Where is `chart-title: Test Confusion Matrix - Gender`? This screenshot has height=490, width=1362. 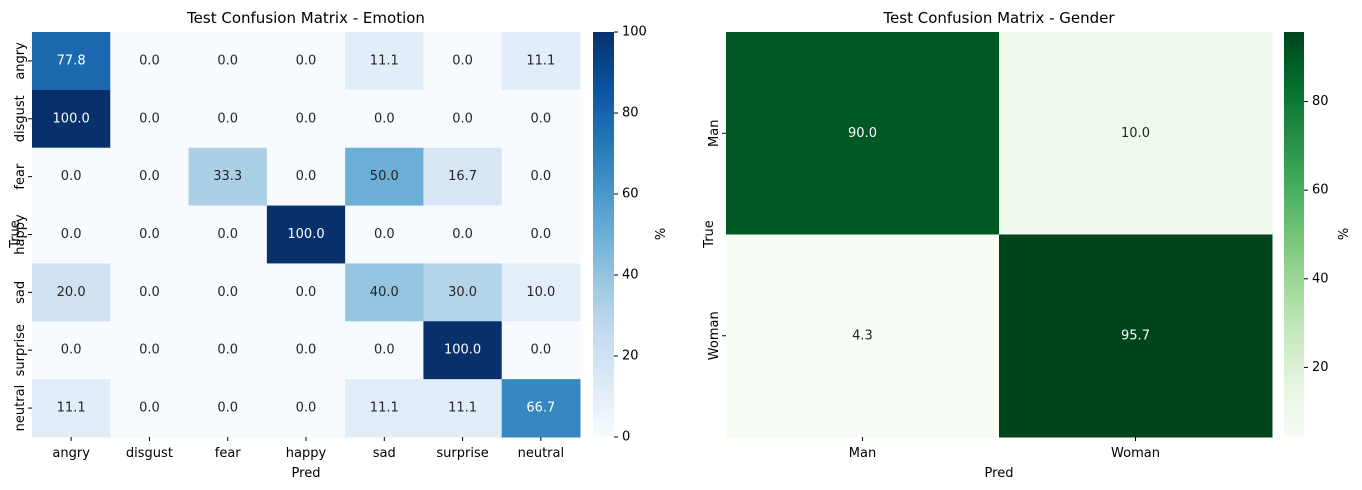
chart-title: Test Confusion Matrix - Gender is located at coordinates (998, 18).